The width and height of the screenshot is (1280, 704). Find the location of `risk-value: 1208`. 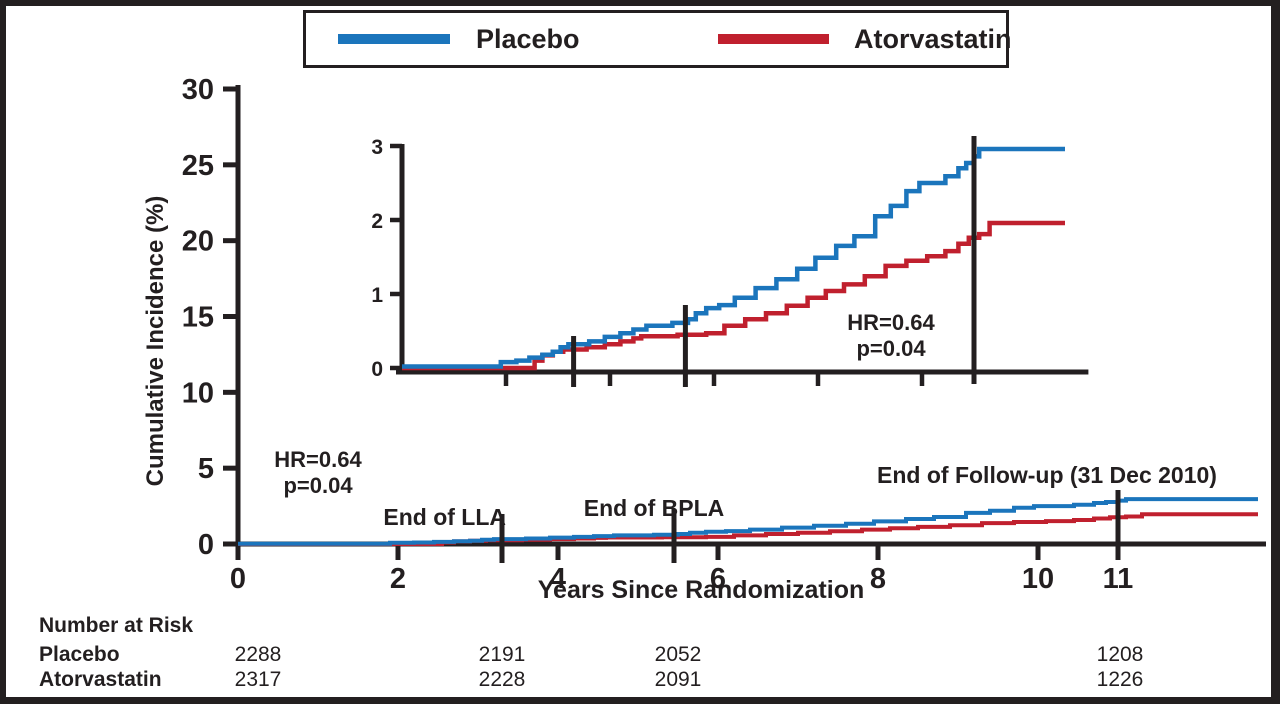

risk-value: 1208 is located at coordinates (1120, 654).